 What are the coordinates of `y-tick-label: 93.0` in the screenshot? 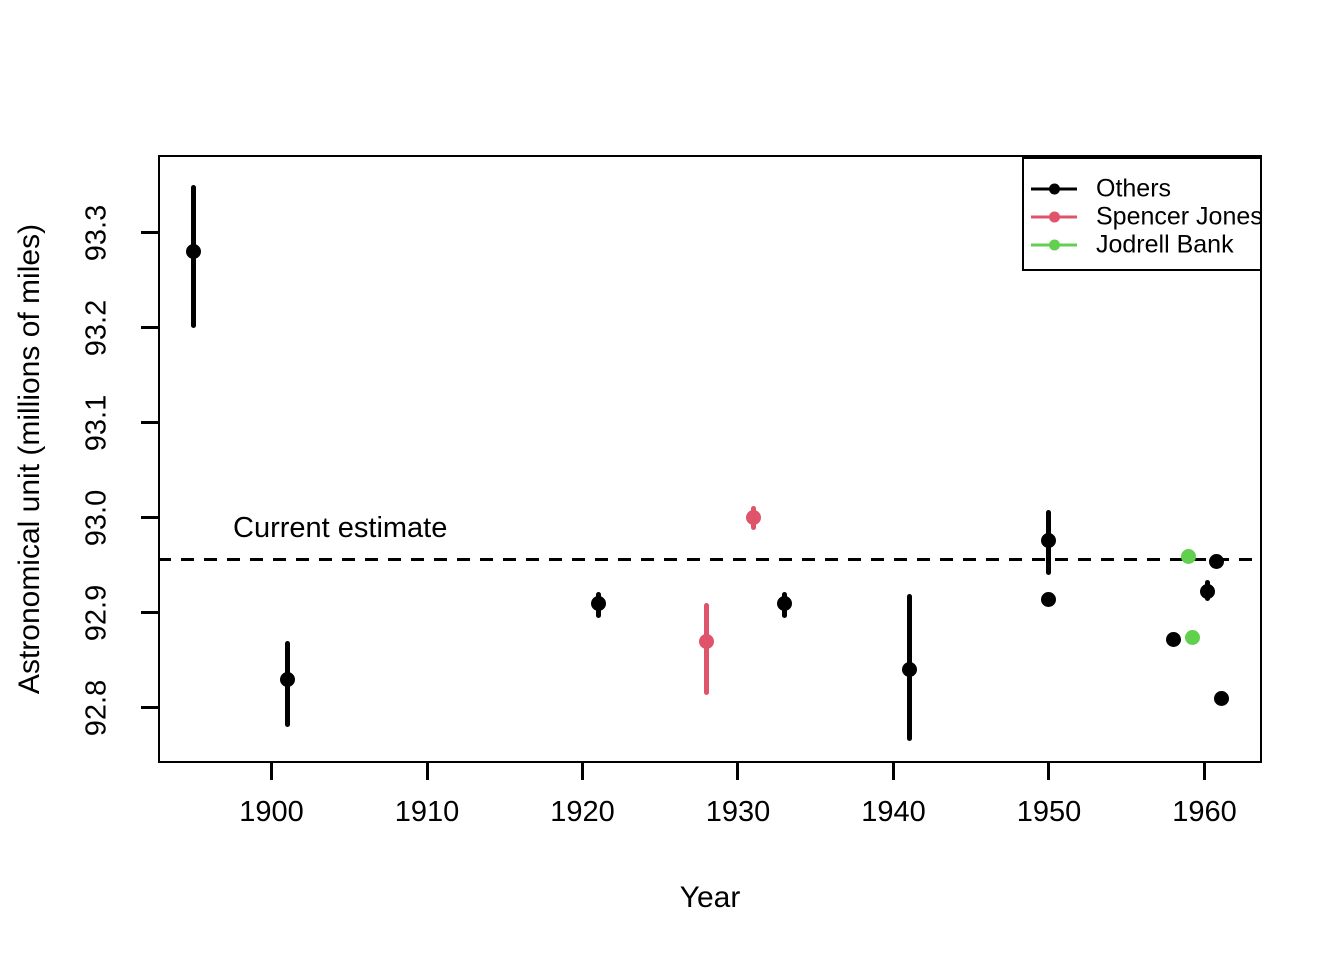 It's located at (96, 518).